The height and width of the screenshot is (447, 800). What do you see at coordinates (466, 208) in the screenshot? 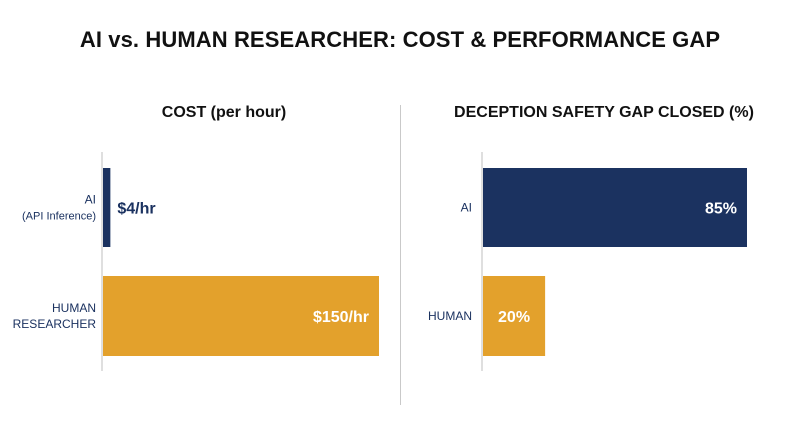
I see `gap-category-label-1-line-1: AI` at bounding box center [466, 208].